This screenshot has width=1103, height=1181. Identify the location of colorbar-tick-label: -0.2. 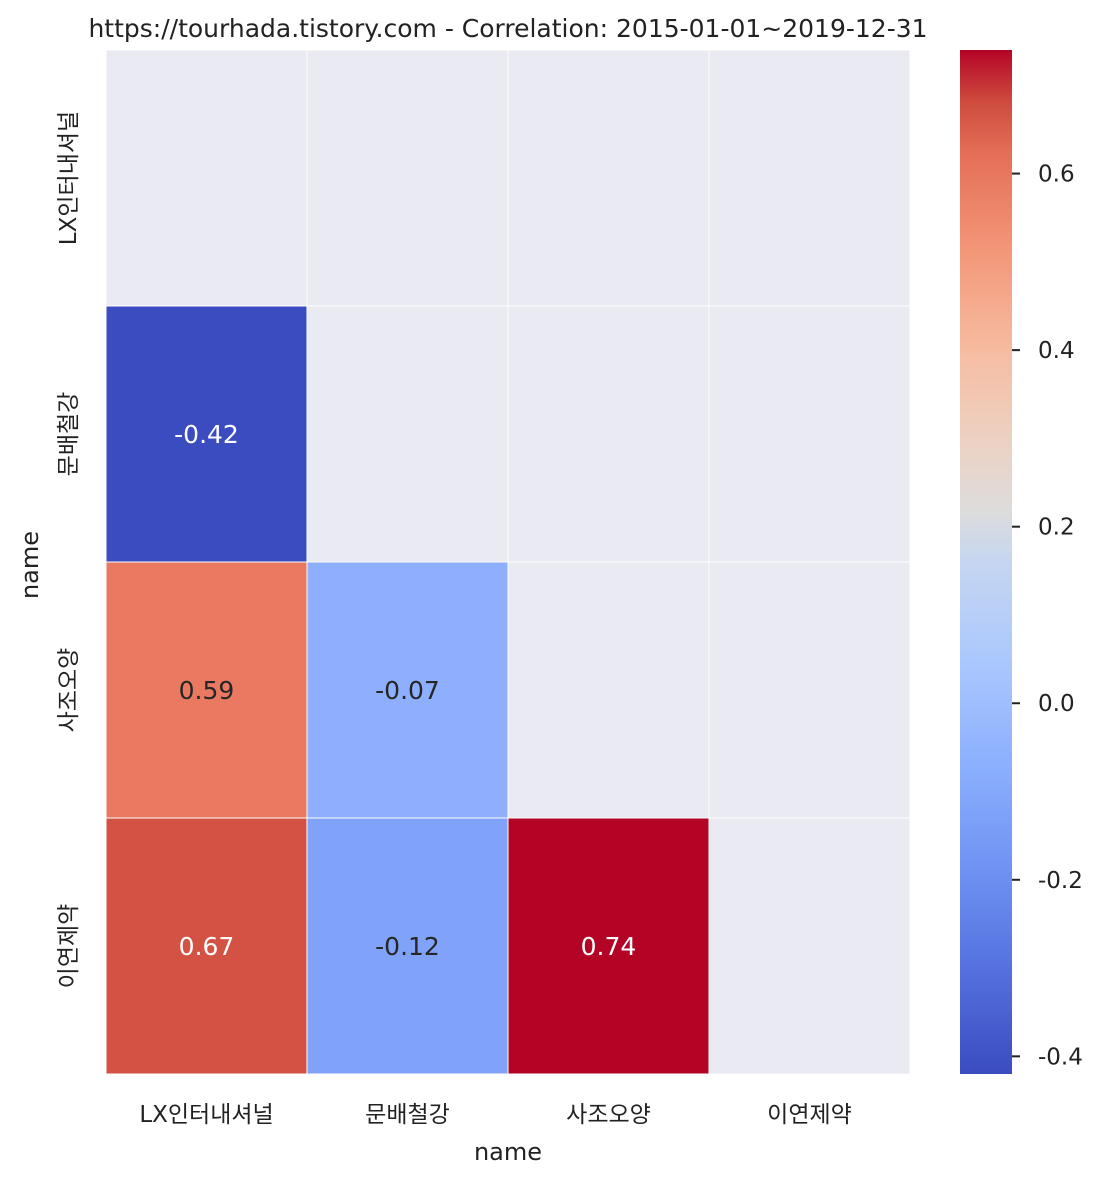
(1060, 881).